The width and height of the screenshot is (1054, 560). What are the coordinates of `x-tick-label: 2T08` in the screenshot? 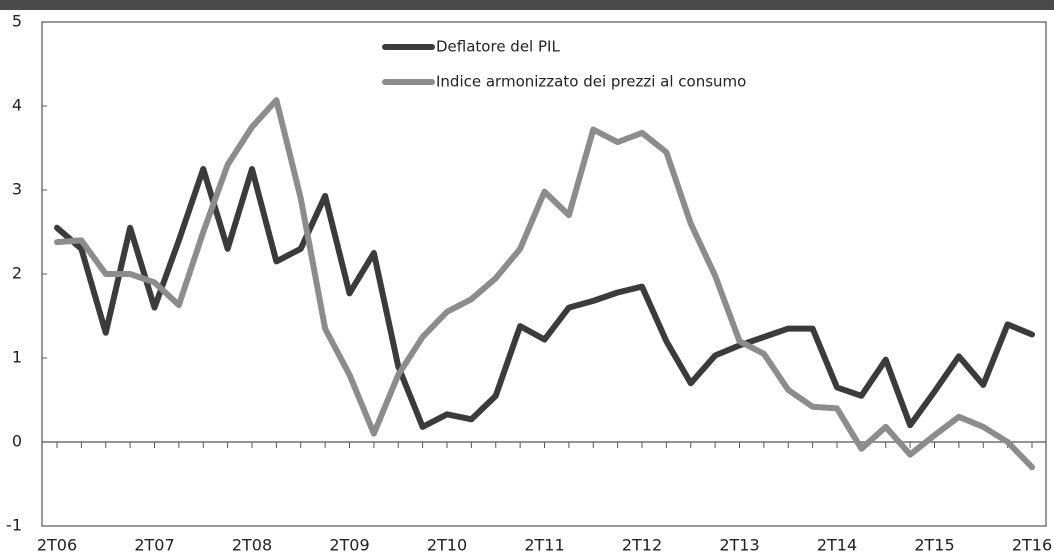 It's located at (252, 545).